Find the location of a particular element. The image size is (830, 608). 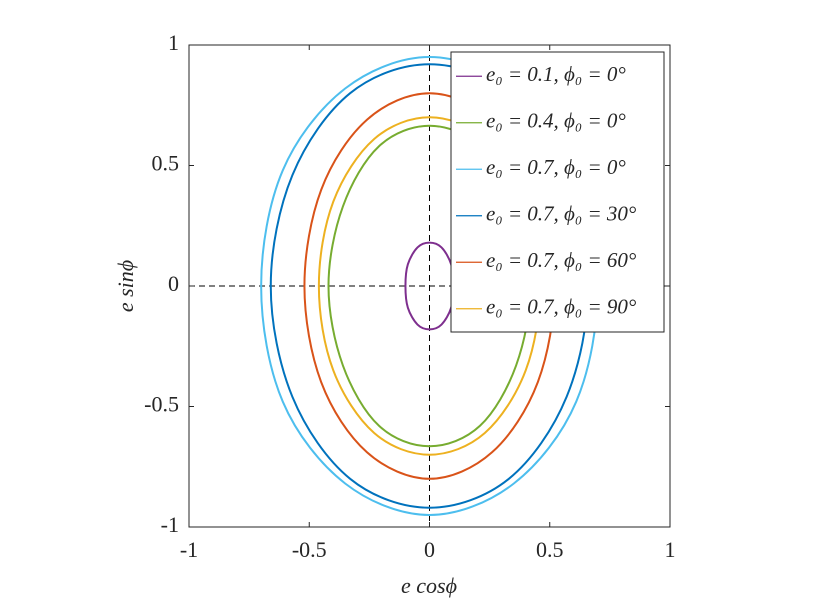

legend-label: e₀ = 0.7, ϕ₀ = 90° is located at coordinates (561, 307).